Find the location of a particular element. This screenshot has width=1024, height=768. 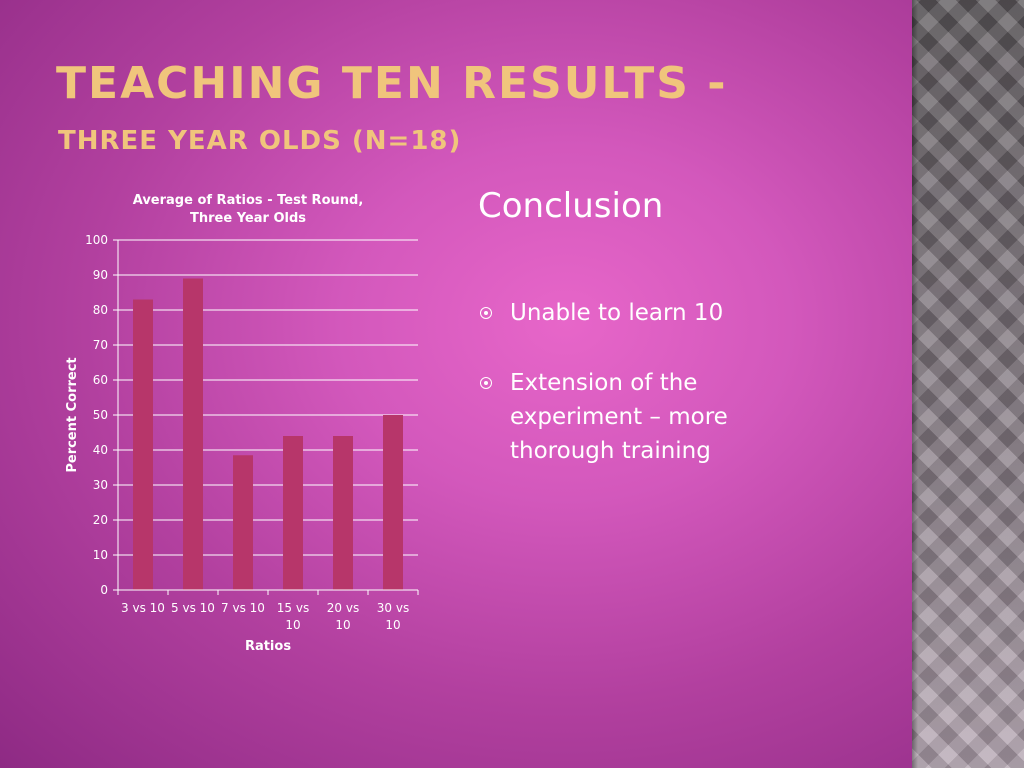

chart-title-line: Three Year Olds is located at coordinates (248, 218).